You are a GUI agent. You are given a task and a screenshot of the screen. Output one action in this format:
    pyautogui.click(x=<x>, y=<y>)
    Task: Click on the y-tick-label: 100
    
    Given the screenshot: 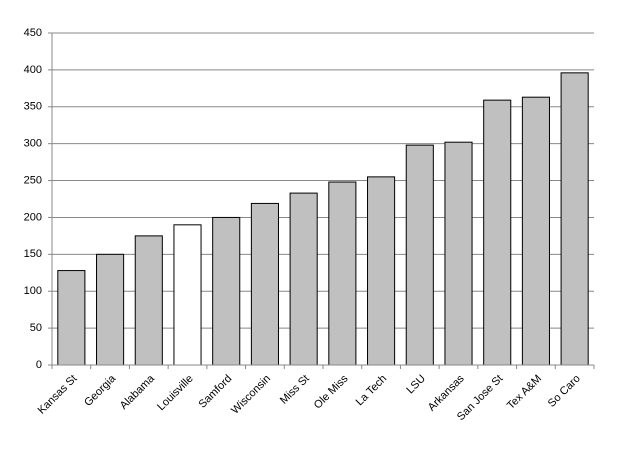 What is the action you would take?
    pyautogui.click(x=33, y=291)
    